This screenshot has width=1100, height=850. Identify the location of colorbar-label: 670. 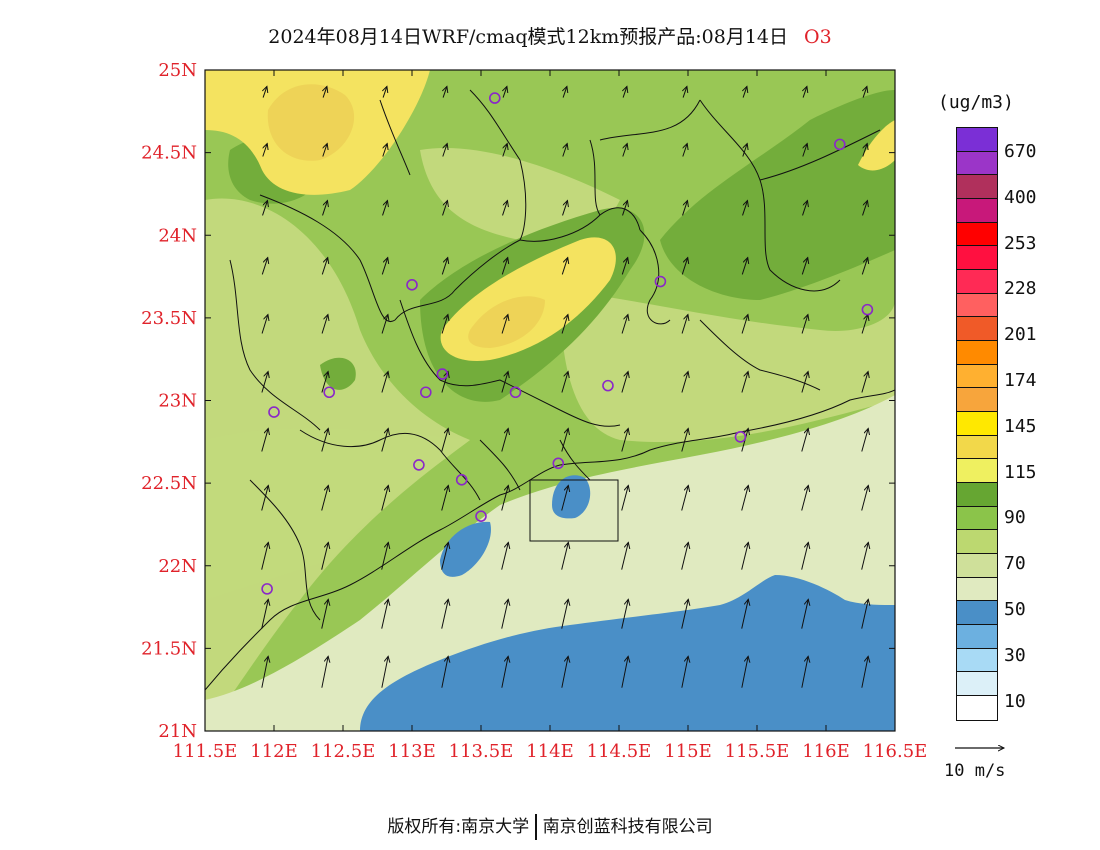
(1020, 151).